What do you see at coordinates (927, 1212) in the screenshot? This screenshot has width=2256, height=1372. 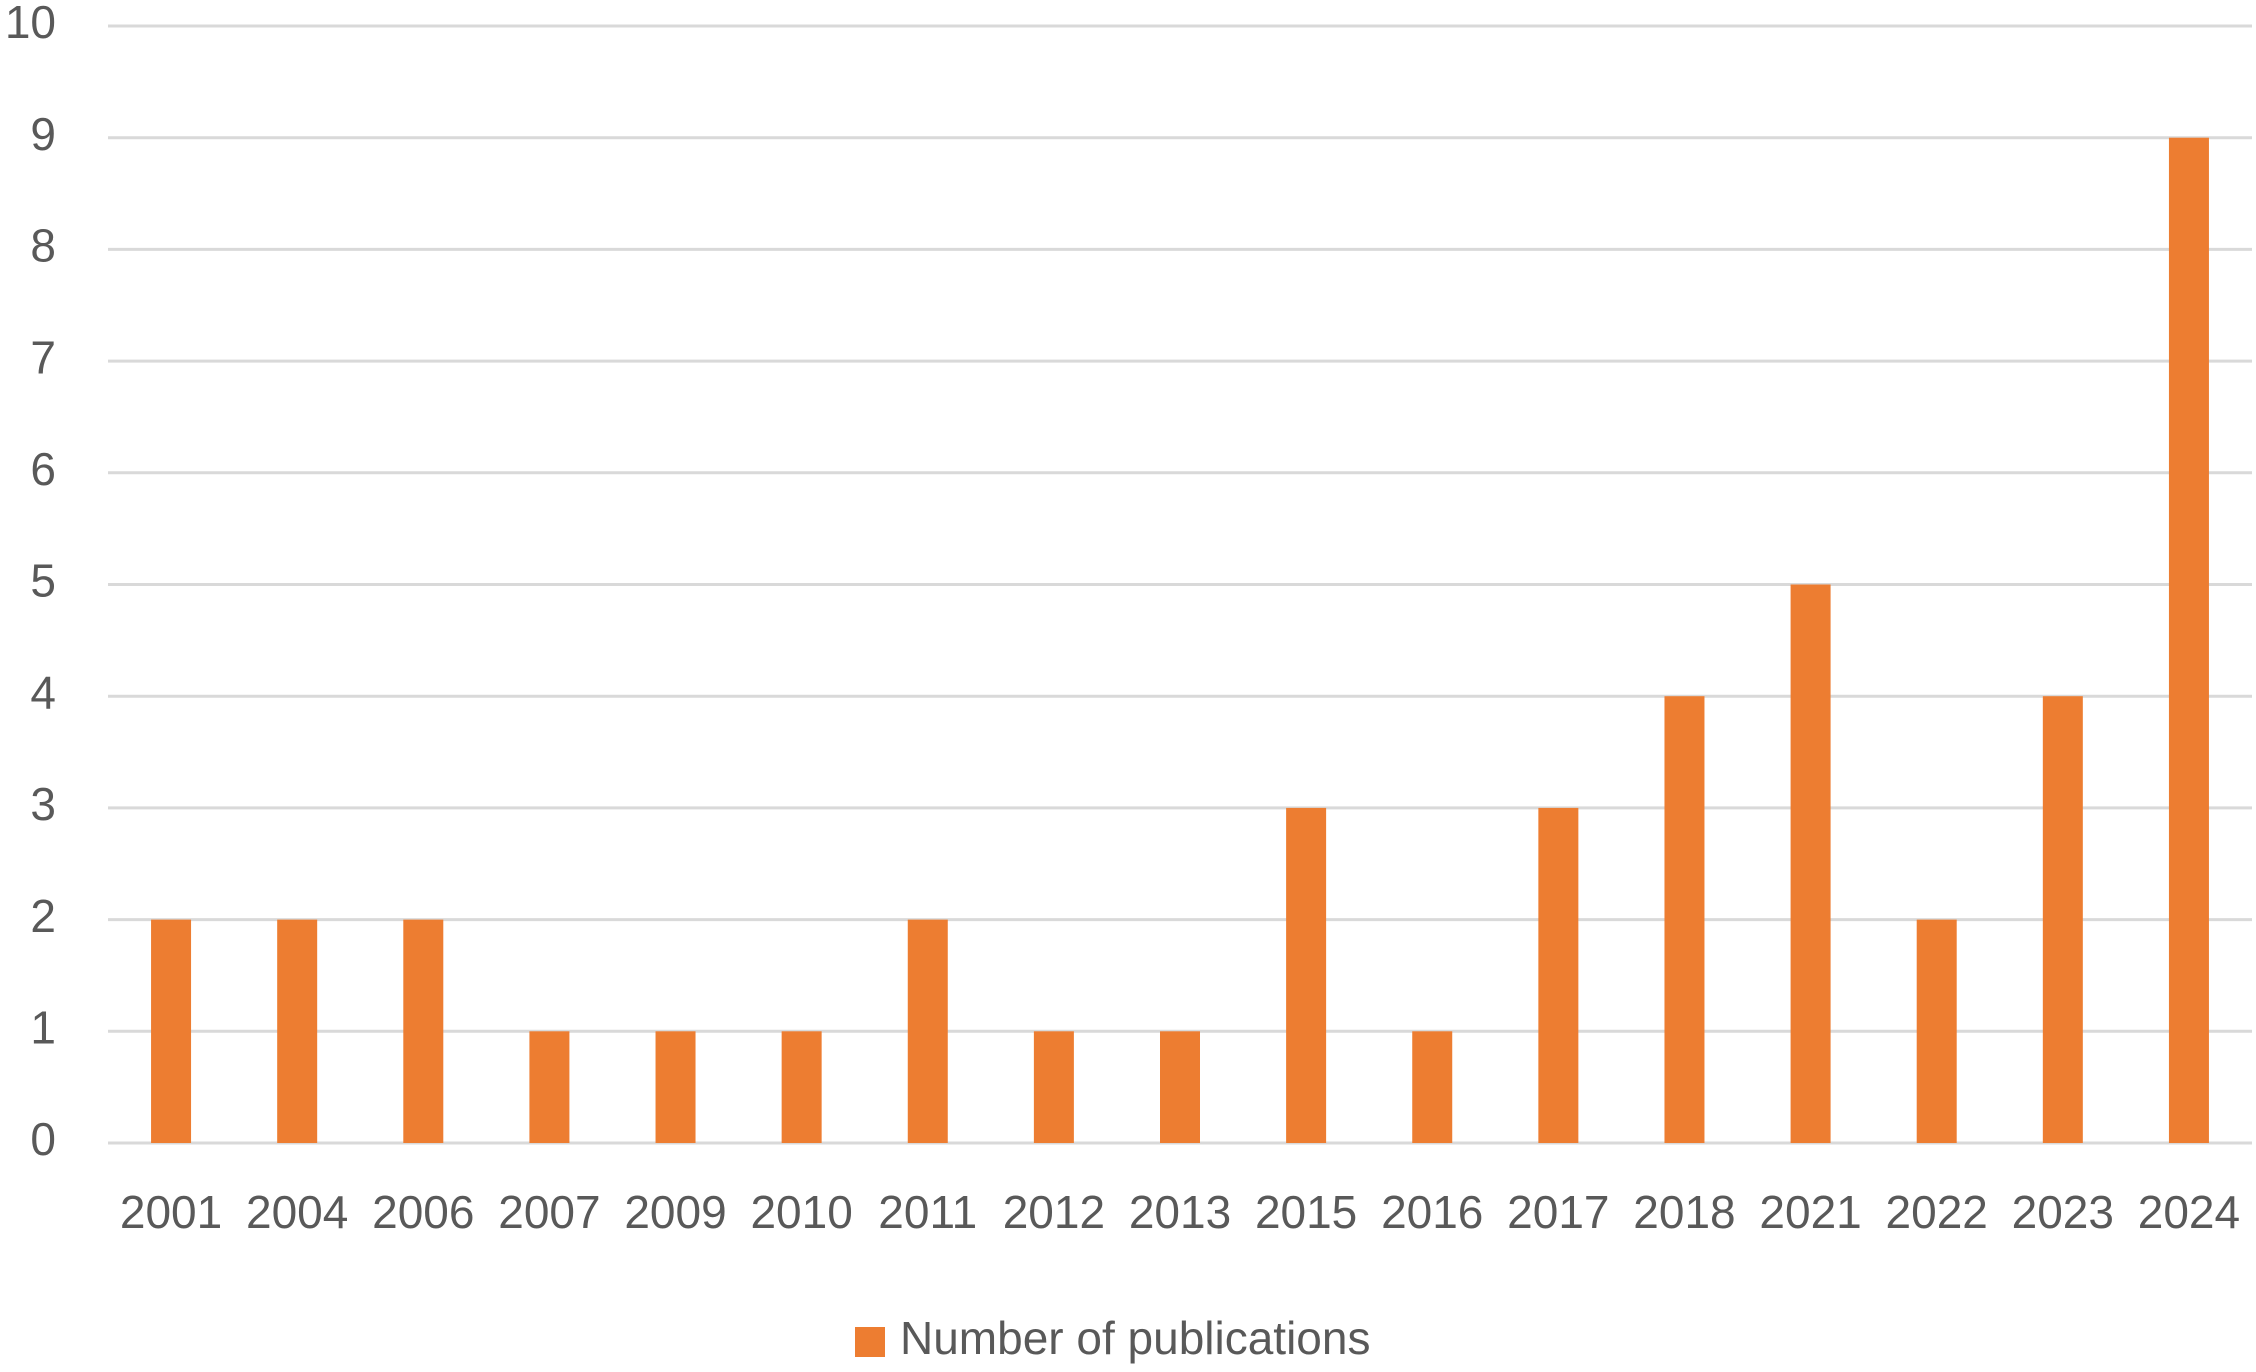 I see `x-tick-label: 2011` at bounding box center [927, 1212].